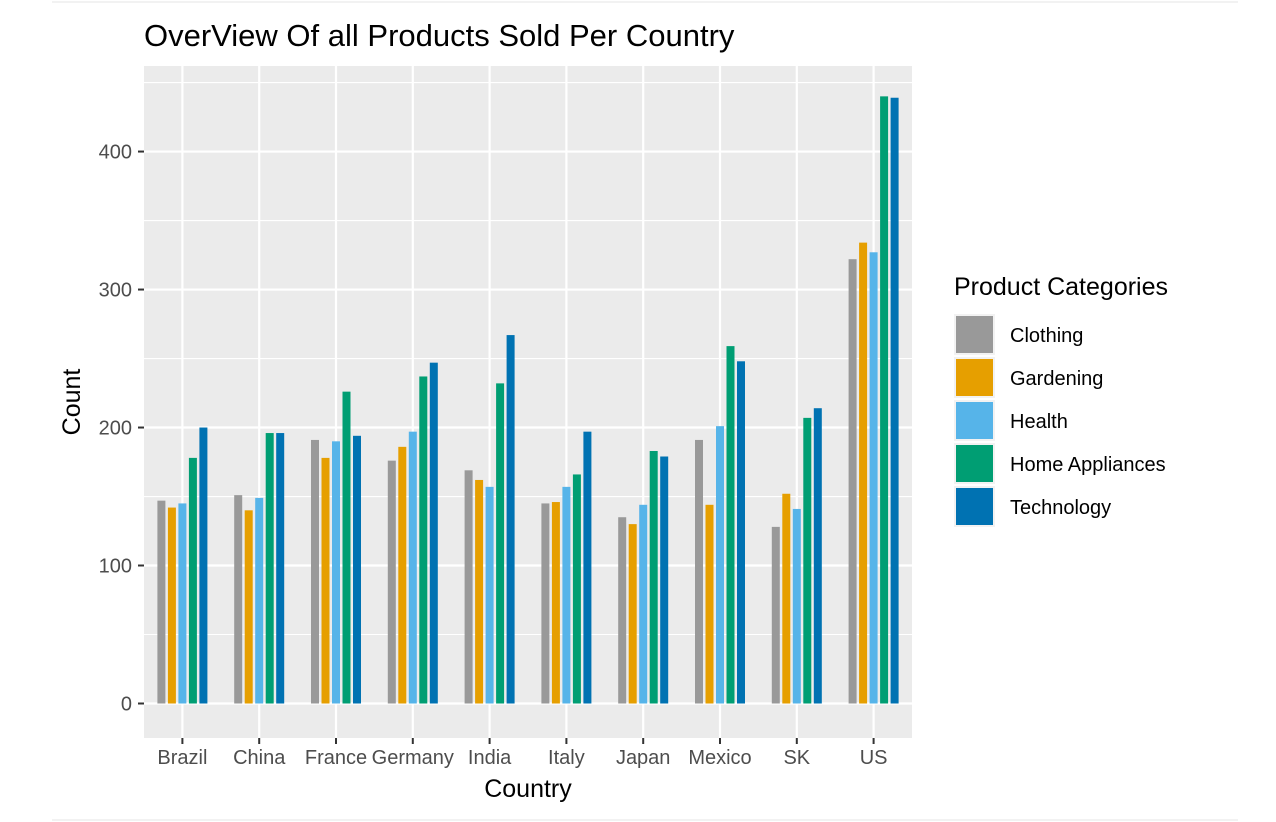 The image size is (1276, 822). What do you see at coordinates (874, 758) in the screenshot?
I see `x-tick-label: US` at bounding box center [874, 758].